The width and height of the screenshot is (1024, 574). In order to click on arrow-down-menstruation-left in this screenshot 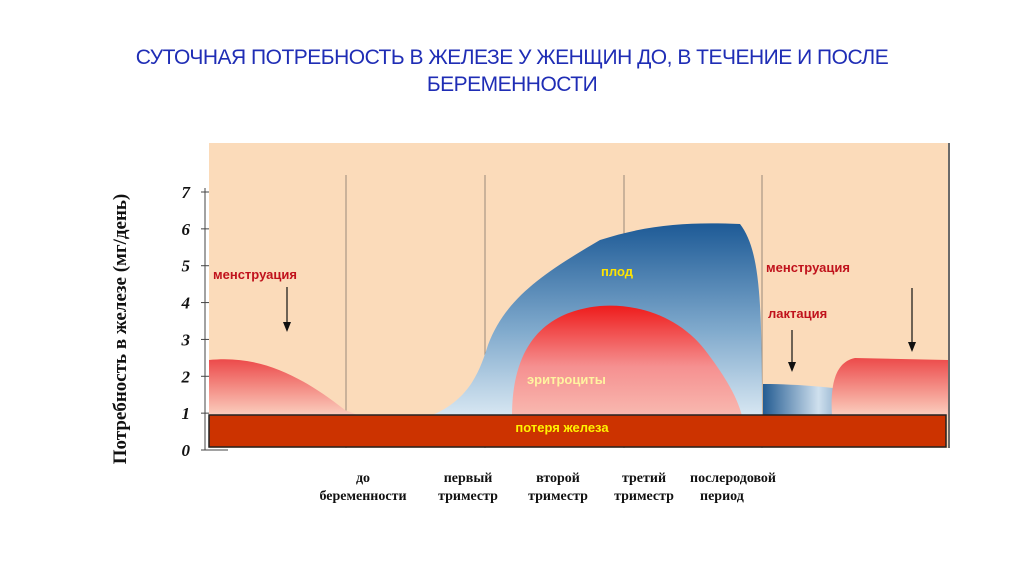, I will do `click(287, 309)`.